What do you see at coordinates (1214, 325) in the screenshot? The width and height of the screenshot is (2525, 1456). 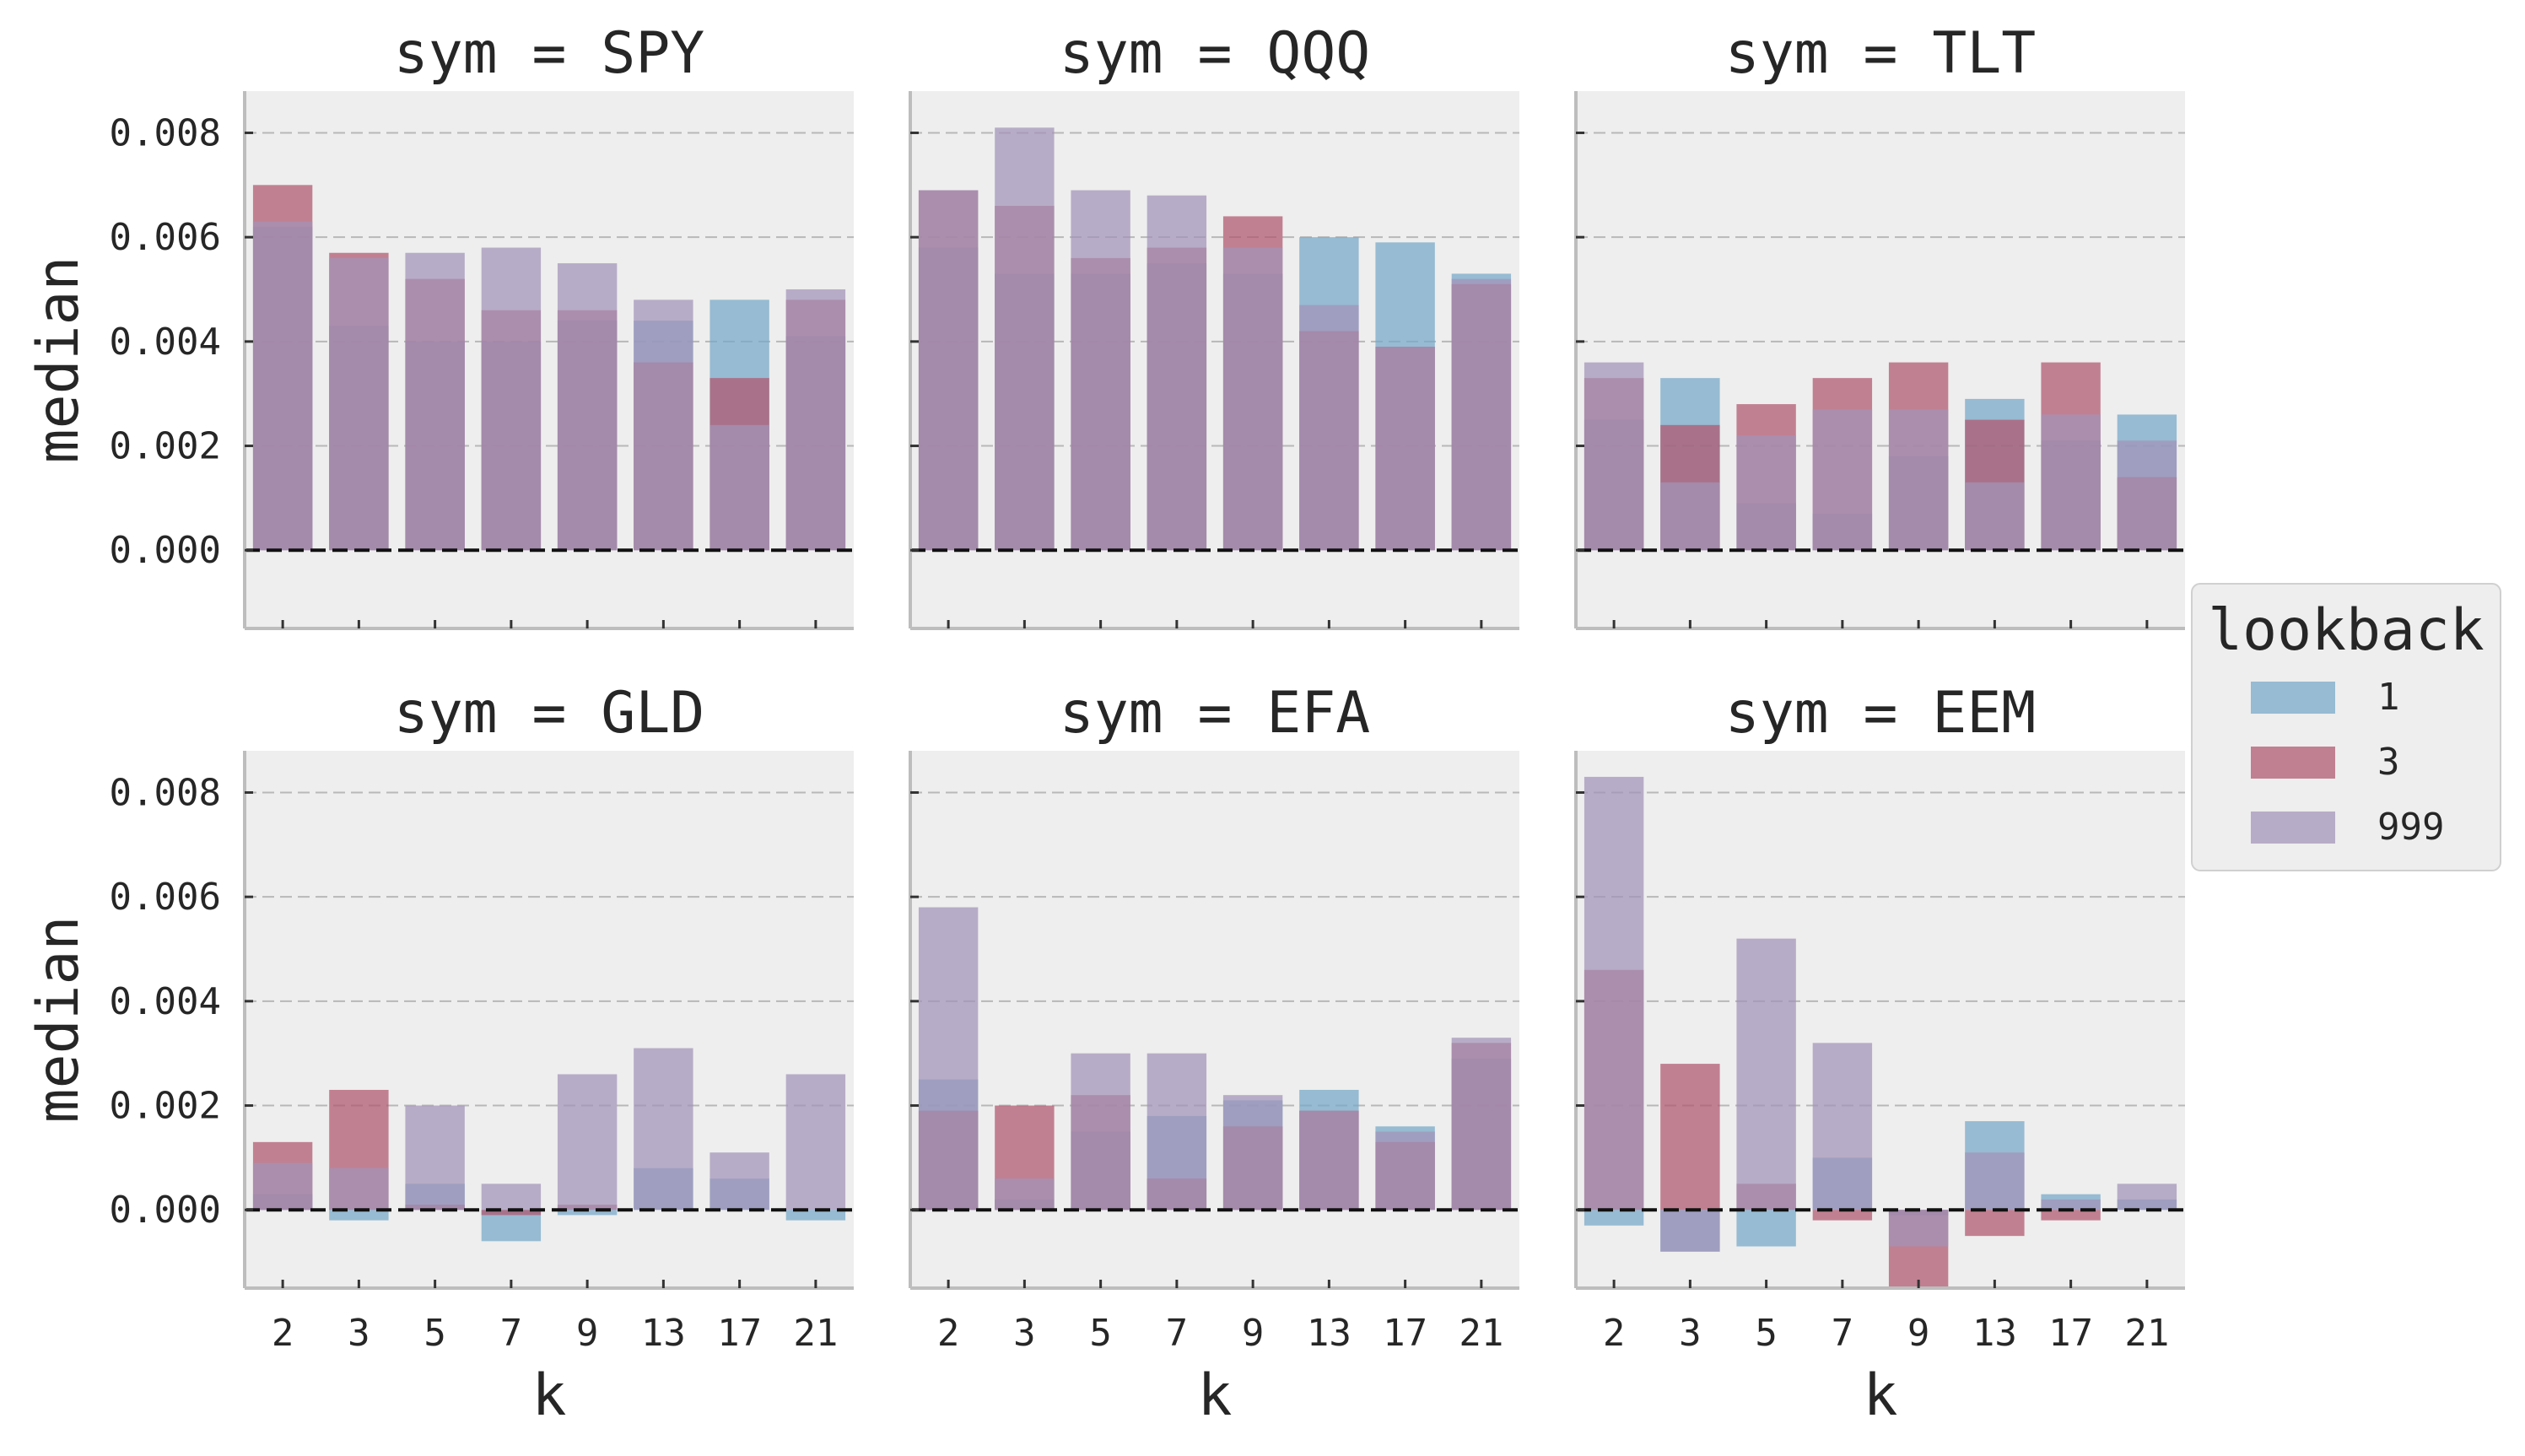 I see `panel-qqq: sym = QQQ` at bounding box center [1214, 325].